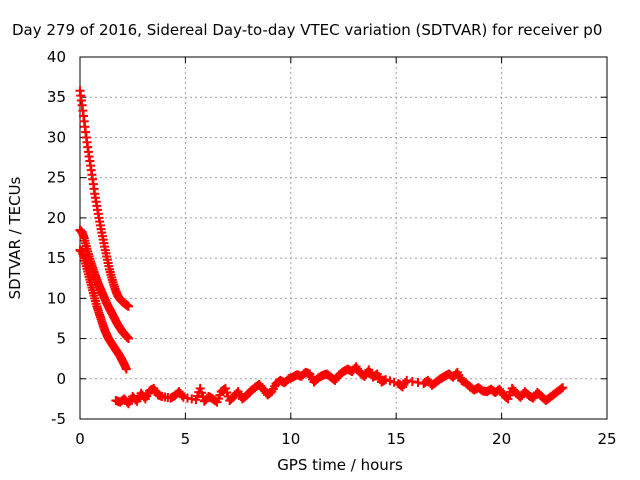  I want to click on x-tick-label: 5, so click(186, 439).